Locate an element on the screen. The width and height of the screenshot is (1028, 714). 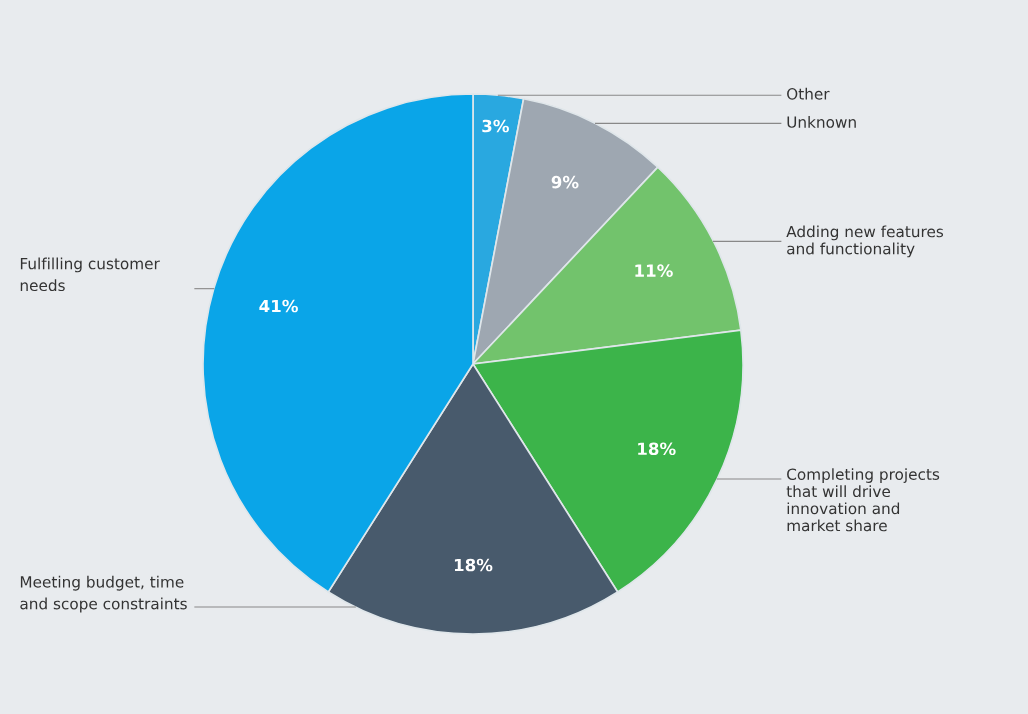
slice-label: Fulfilling customer needs is located at coordinates (90, 274).